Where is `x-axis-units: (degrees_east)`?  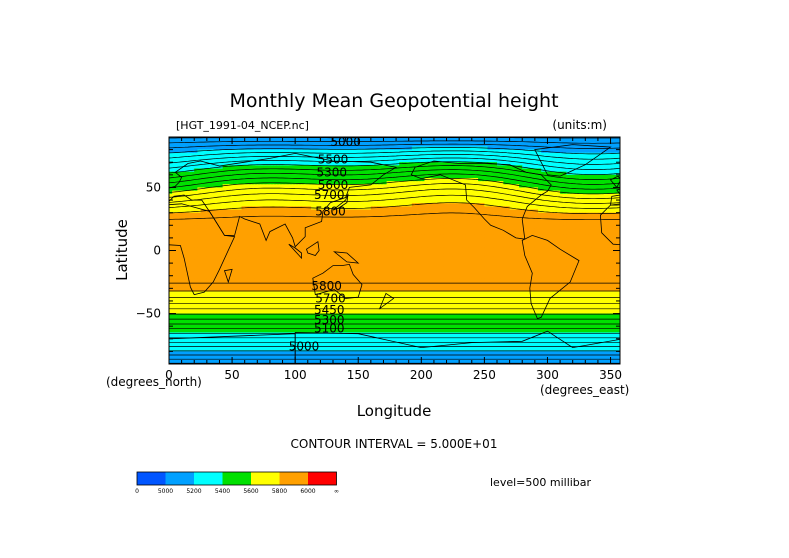 x-axis-units: (degrees_east) is located at coordinates (584, 390).